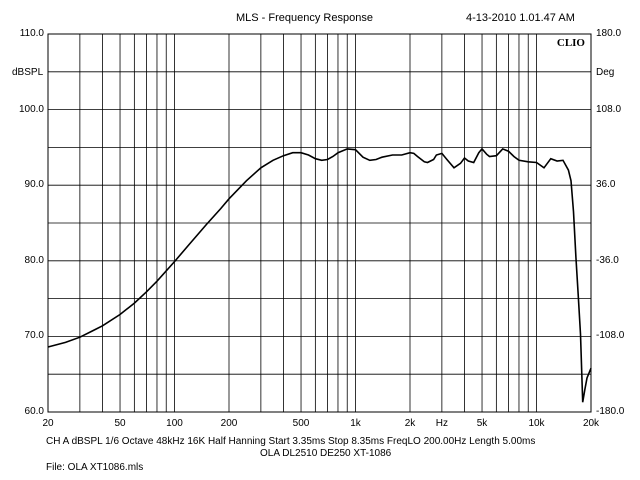 This screenshot has height=480, width=640. I want to click on x-tick-label: 20k, so click(591, 423).